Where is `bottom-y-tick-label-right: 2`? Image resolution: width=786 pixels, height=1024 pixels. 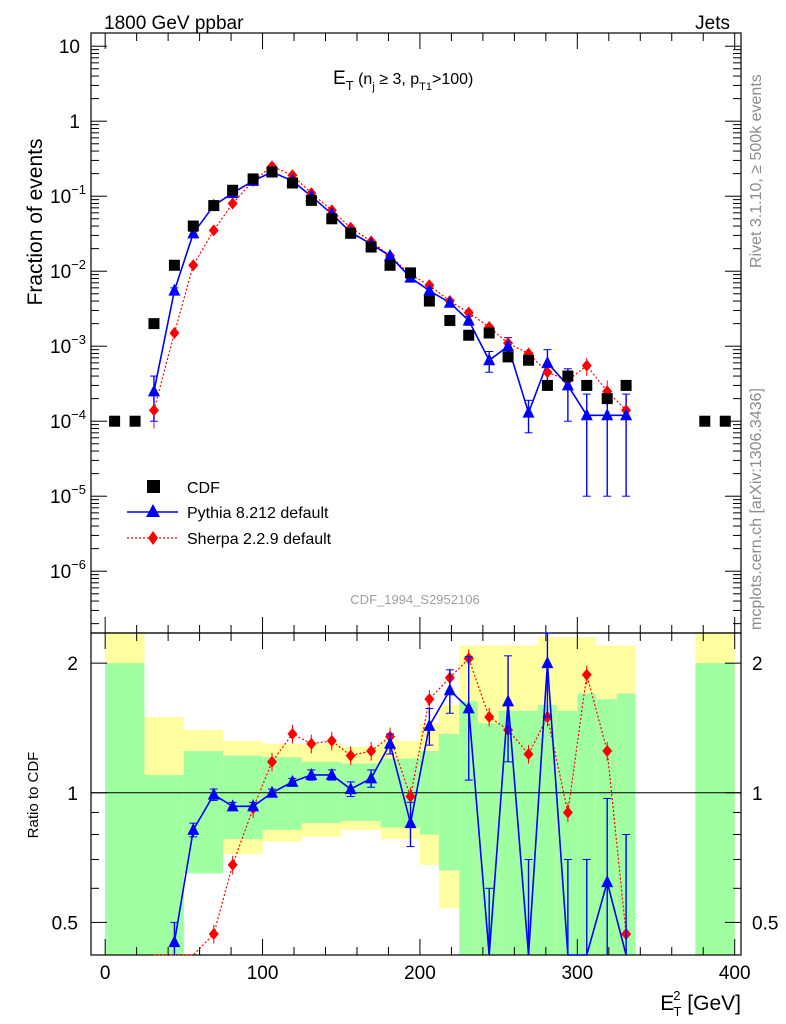
bottom-y-tick-label-right: 2 is located at coordinates (757, 664).